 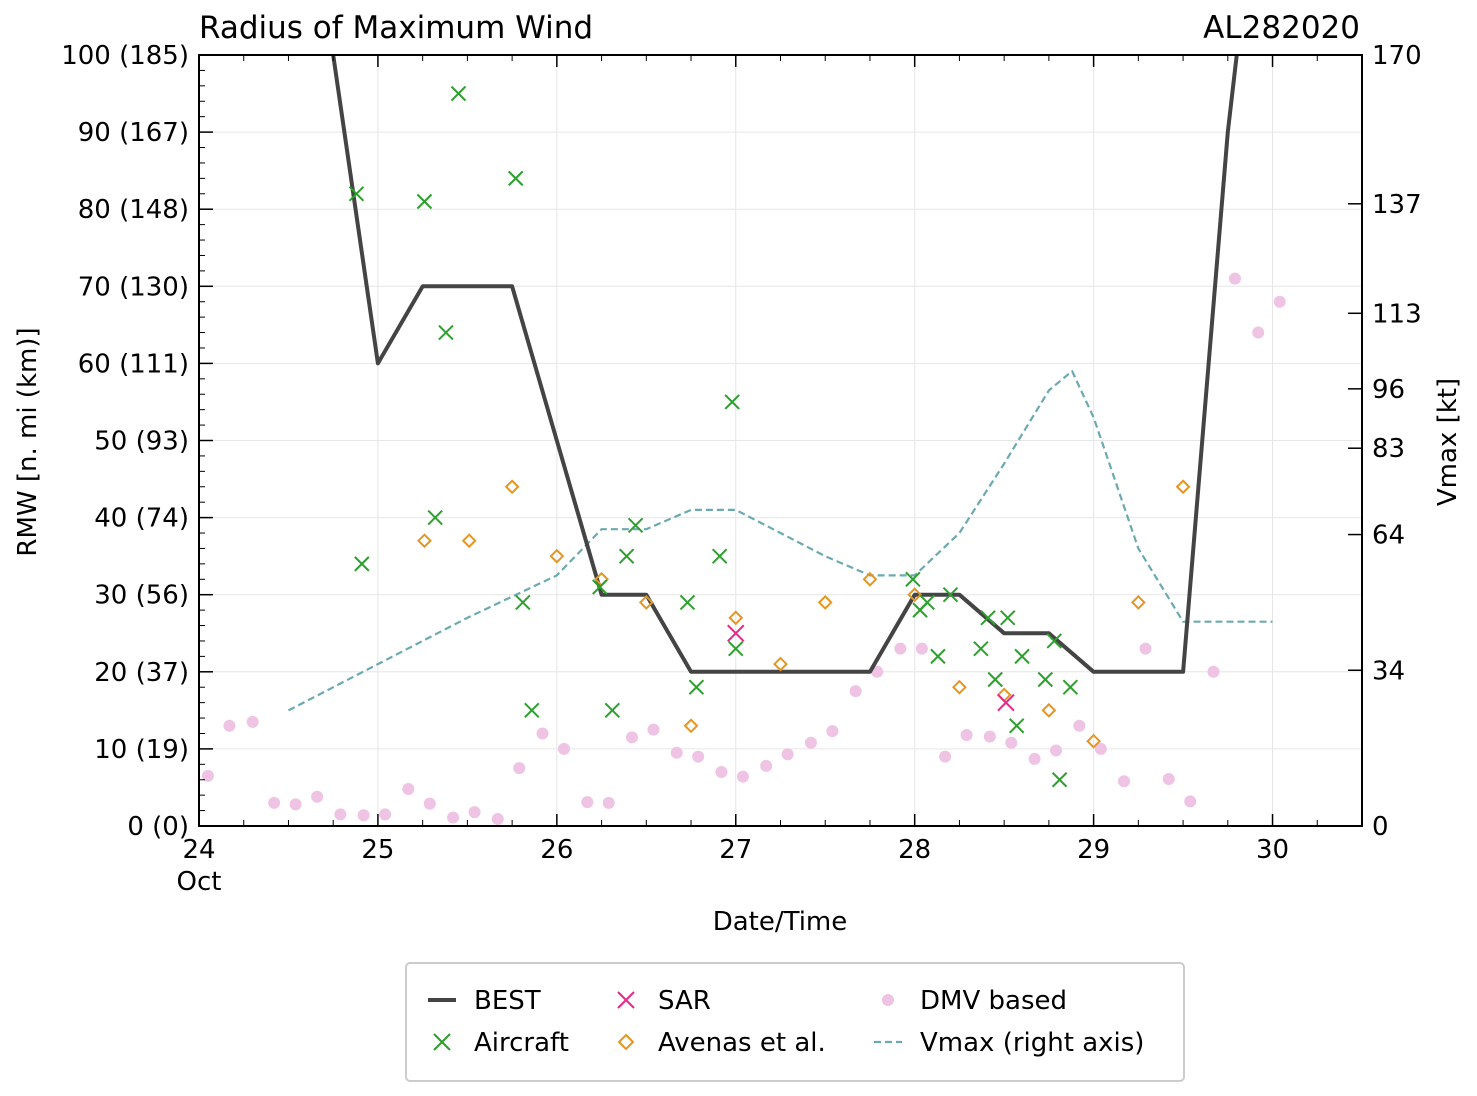 What do you see at coordinates (1388, 536) in the screenshot?
I see `y2-tick-label: 64` at bounding box center [1388, 536].